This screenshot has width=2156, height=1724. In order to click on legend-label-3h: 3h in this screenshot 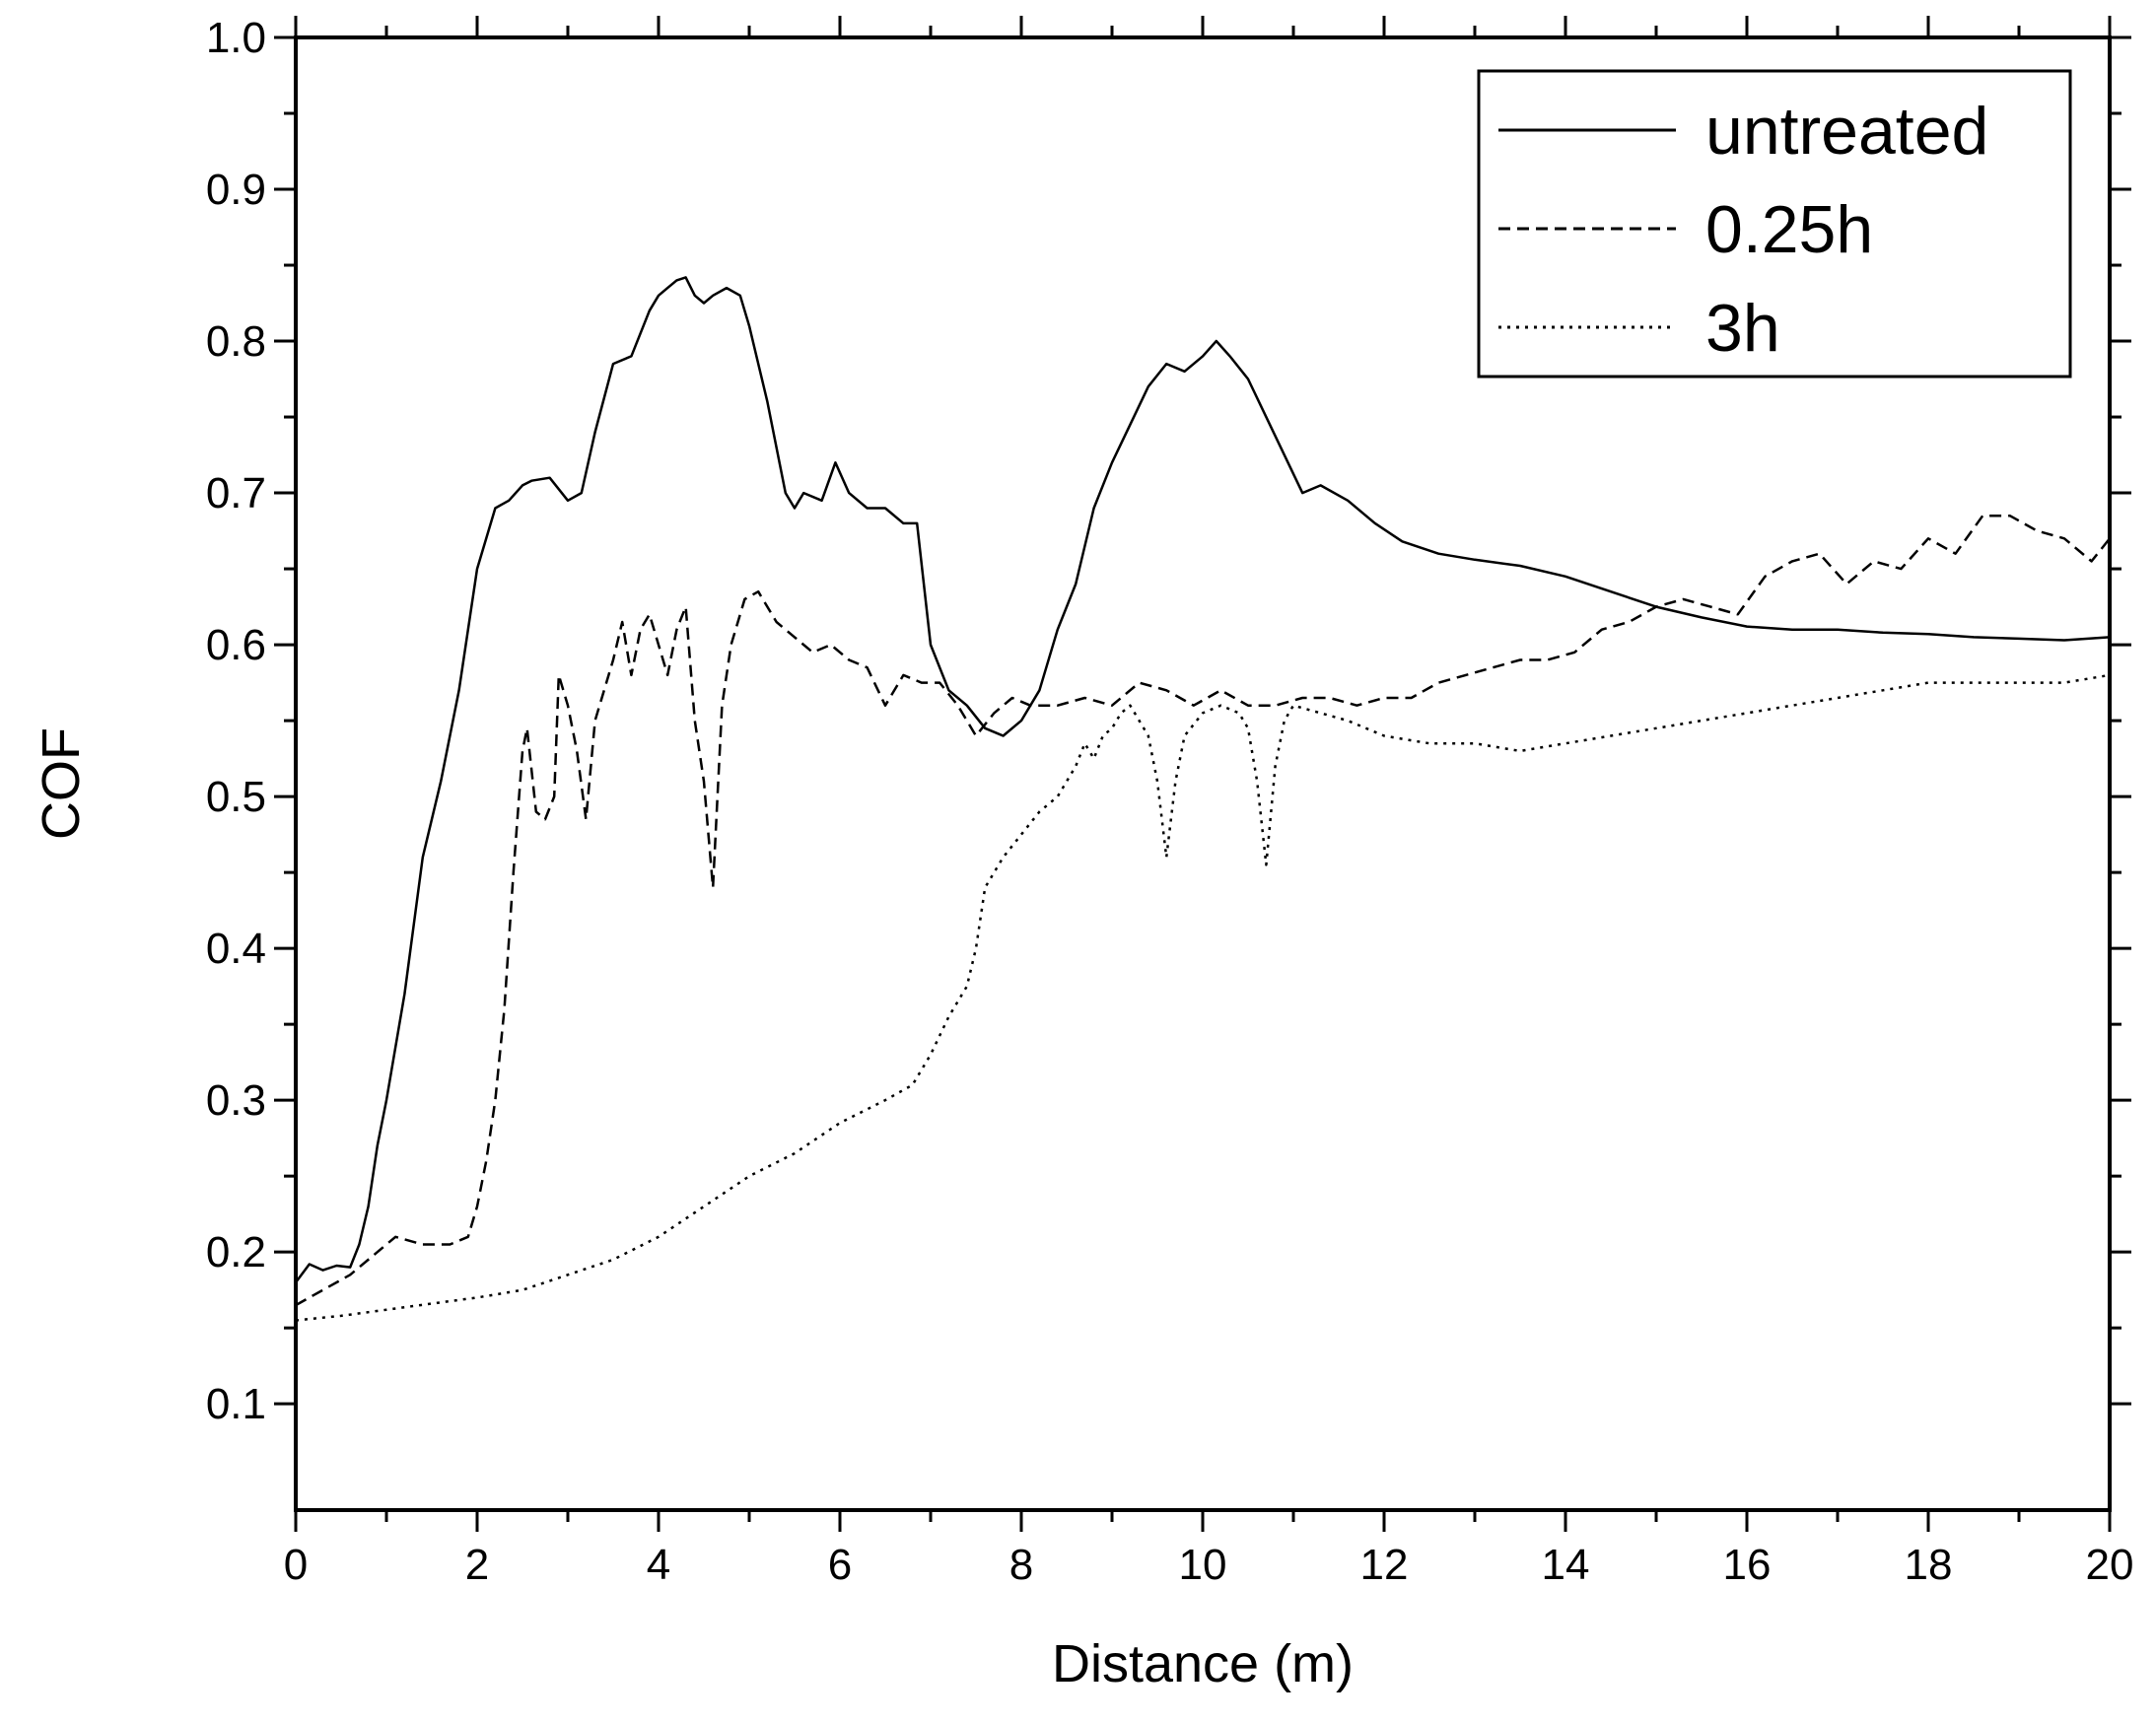, I will do `click(1742, 328)`.